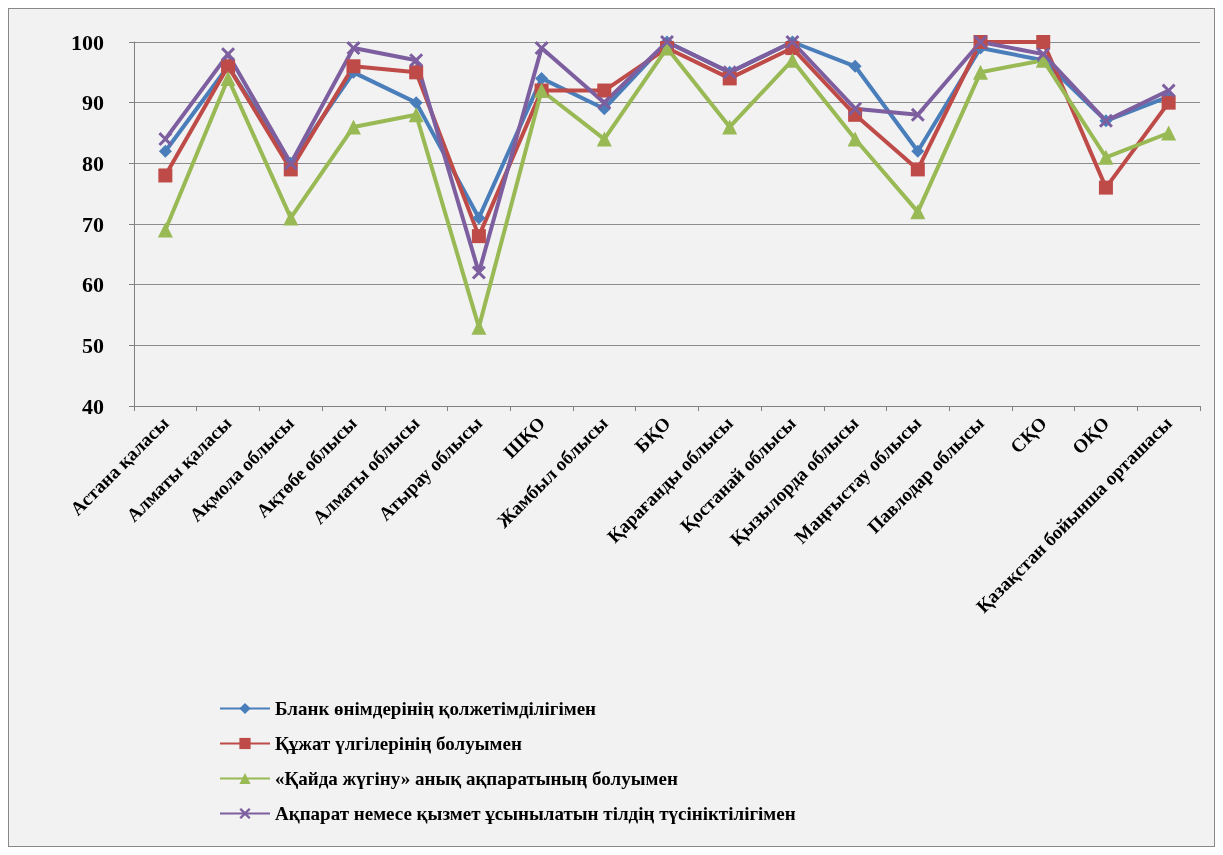 The image size is (1223, 855). I want to click on y-tick-label: 80, so click(93, 163).